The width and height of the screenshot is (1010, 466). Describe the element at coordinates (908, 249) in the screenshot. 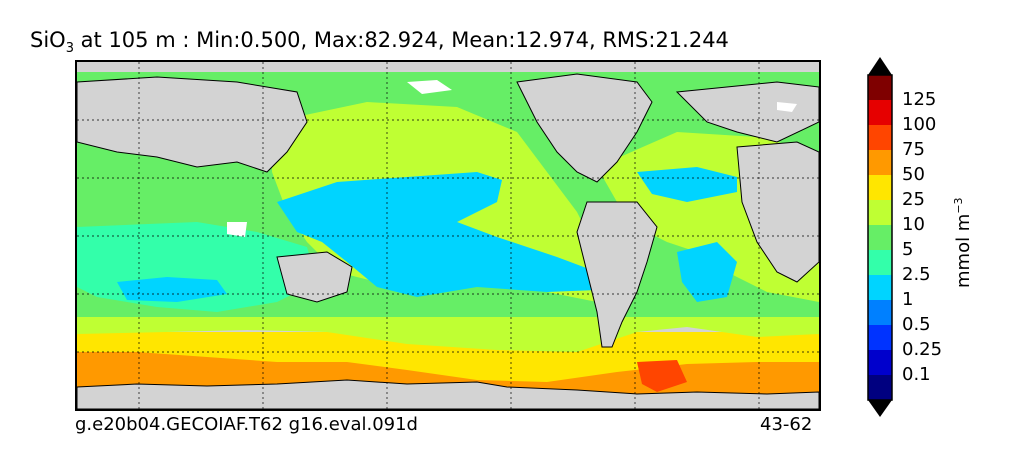

I see `colorbar-tick-label: 5` at that location.